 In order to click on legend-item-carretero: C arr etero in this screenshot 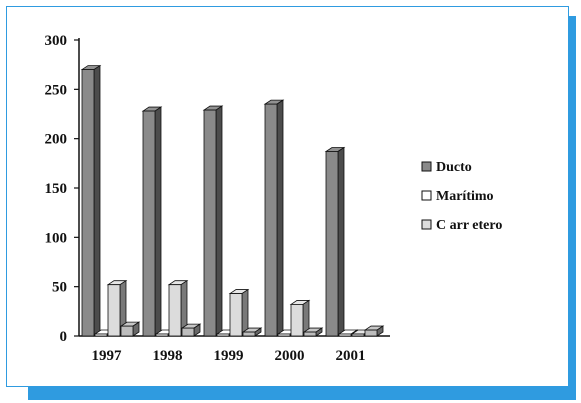, I will do `click(461, 225)`.